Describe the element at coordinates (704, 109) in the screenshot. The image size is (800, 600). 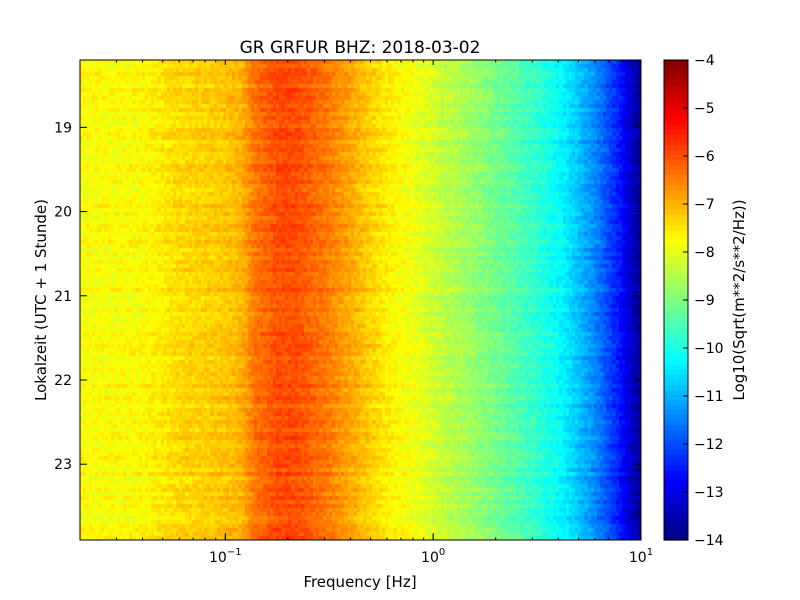
I see `colorbar-tick-label: −5` at that location.